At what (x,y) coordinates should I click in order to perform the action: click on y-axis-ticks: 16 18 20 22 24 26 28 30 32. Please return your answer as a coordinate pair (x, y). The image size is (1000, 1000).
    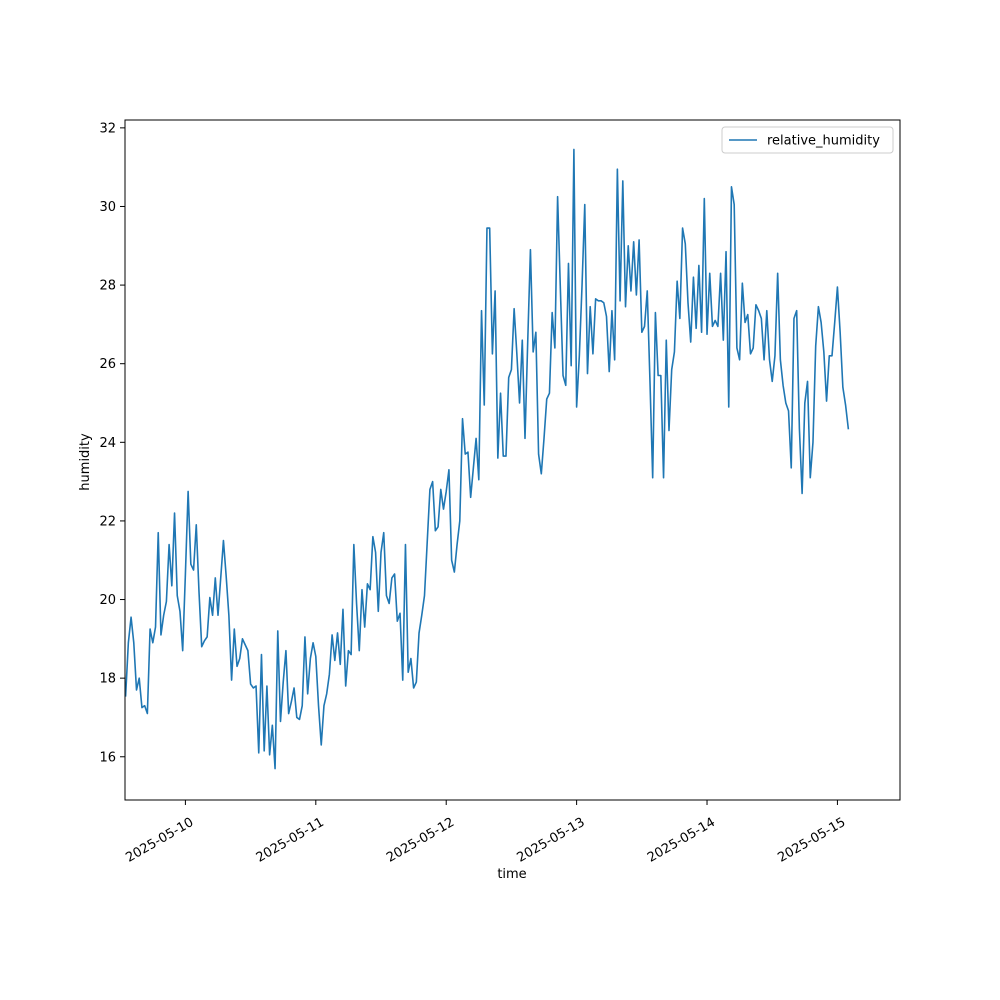
    Looking at the image, I should click on (112, 443).